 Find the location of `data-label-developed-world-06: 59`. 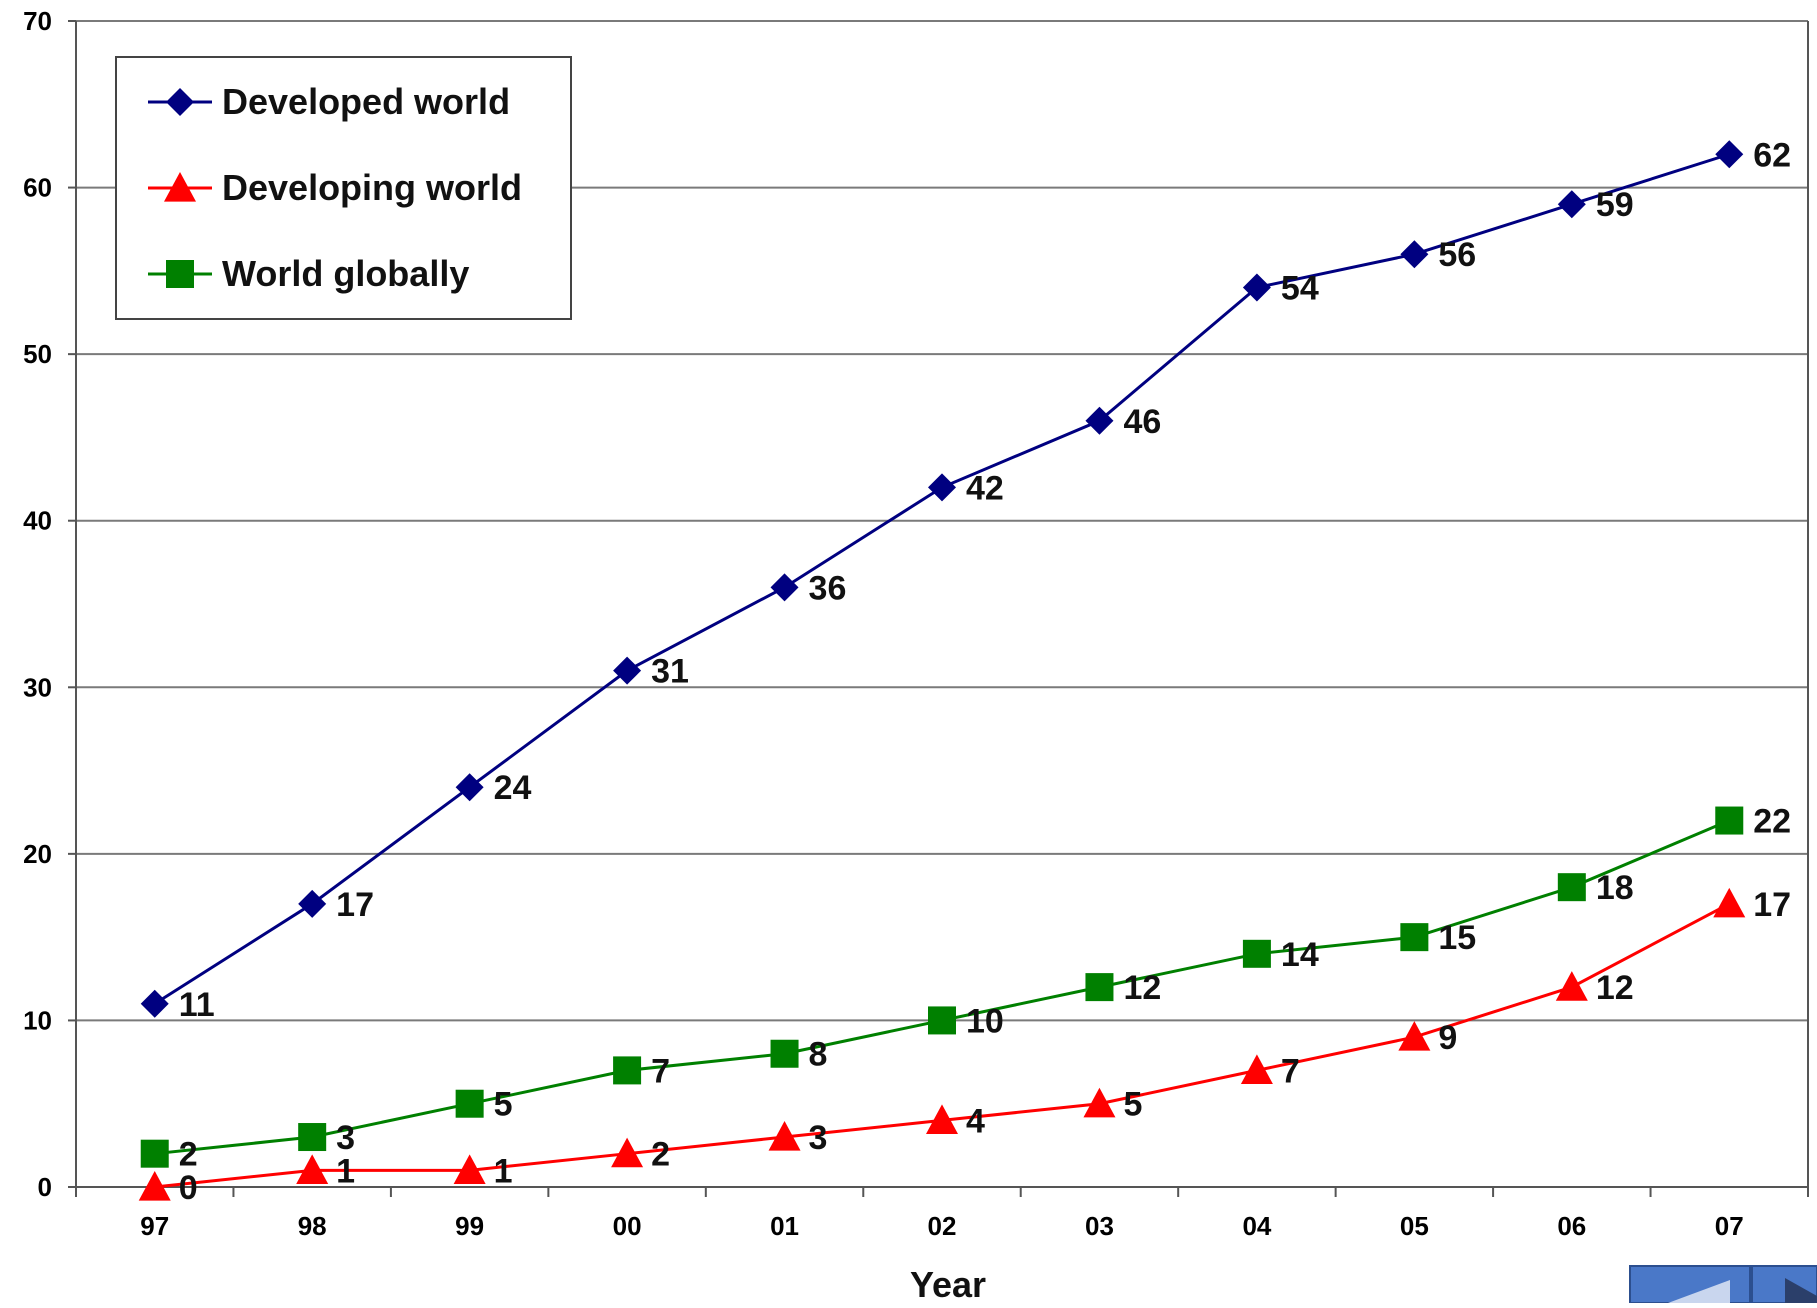

data-label-developed-world-06: 59 is located at coordinates (1615, 205).